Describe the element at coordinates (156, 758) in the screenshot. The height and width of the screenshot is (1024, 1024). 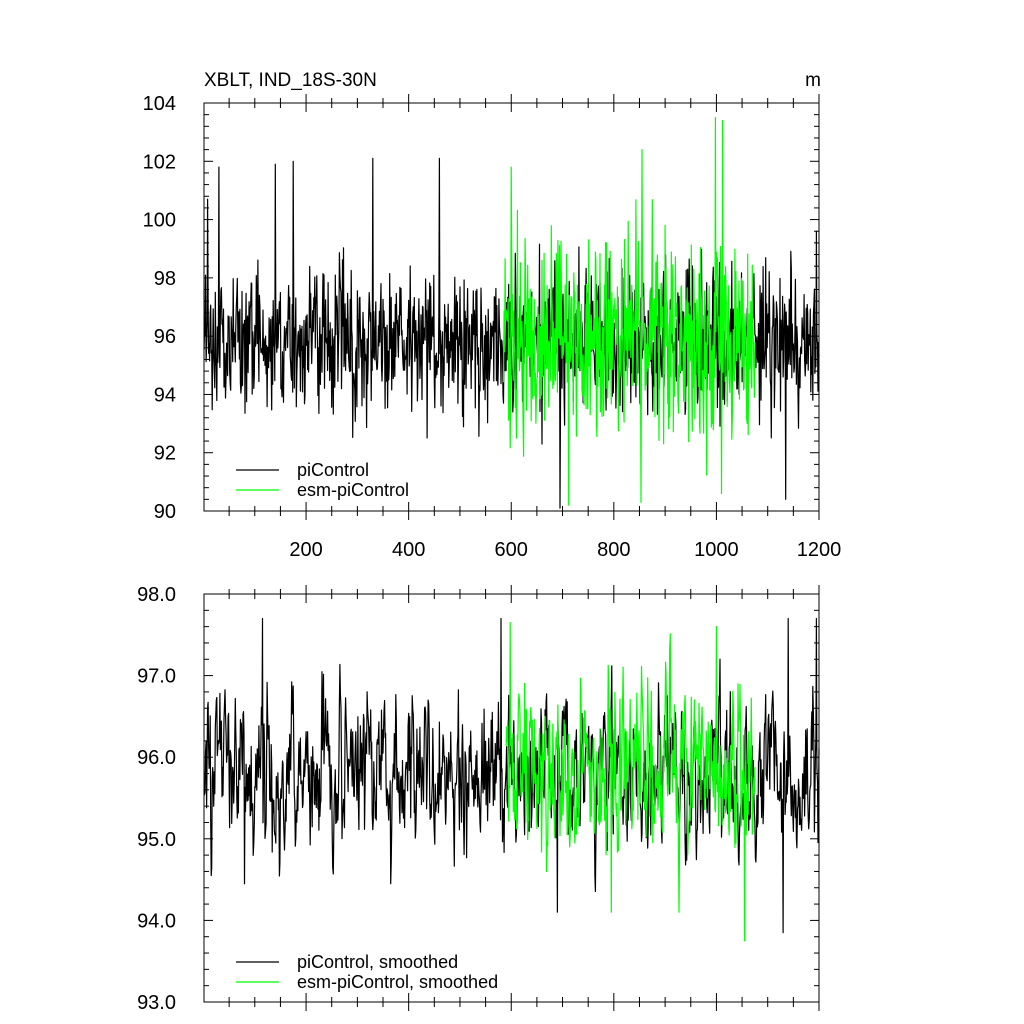
I see `y-tick-label: 96.0` at that location.